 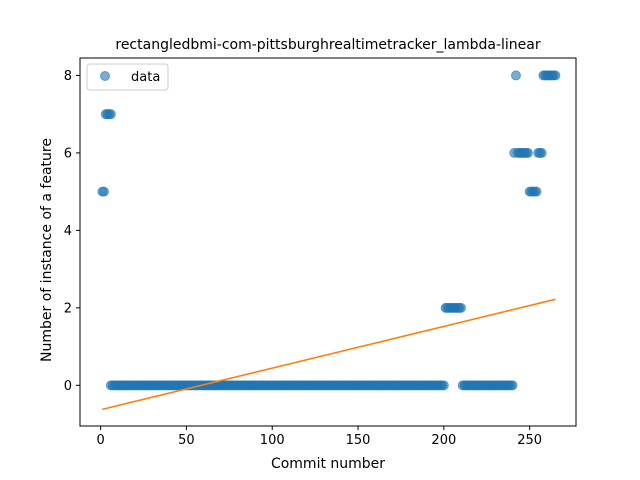 I want to click on x-tick-label: 200, so click(x=443, y=440).